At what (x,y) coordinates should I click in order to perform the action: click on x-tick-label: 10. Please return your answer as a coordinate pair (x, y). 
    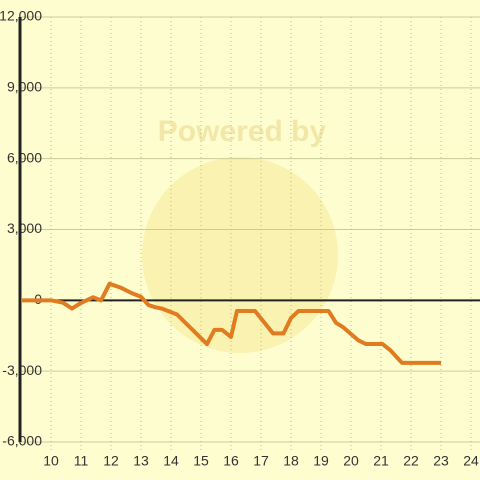
    Looking at the image, I should click on (51, 461).